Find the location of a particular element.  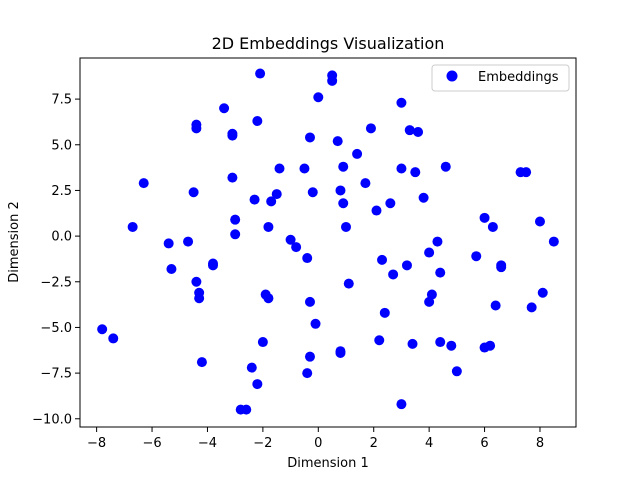

x-tick-label: 2 is located at coordinates (374, 443).